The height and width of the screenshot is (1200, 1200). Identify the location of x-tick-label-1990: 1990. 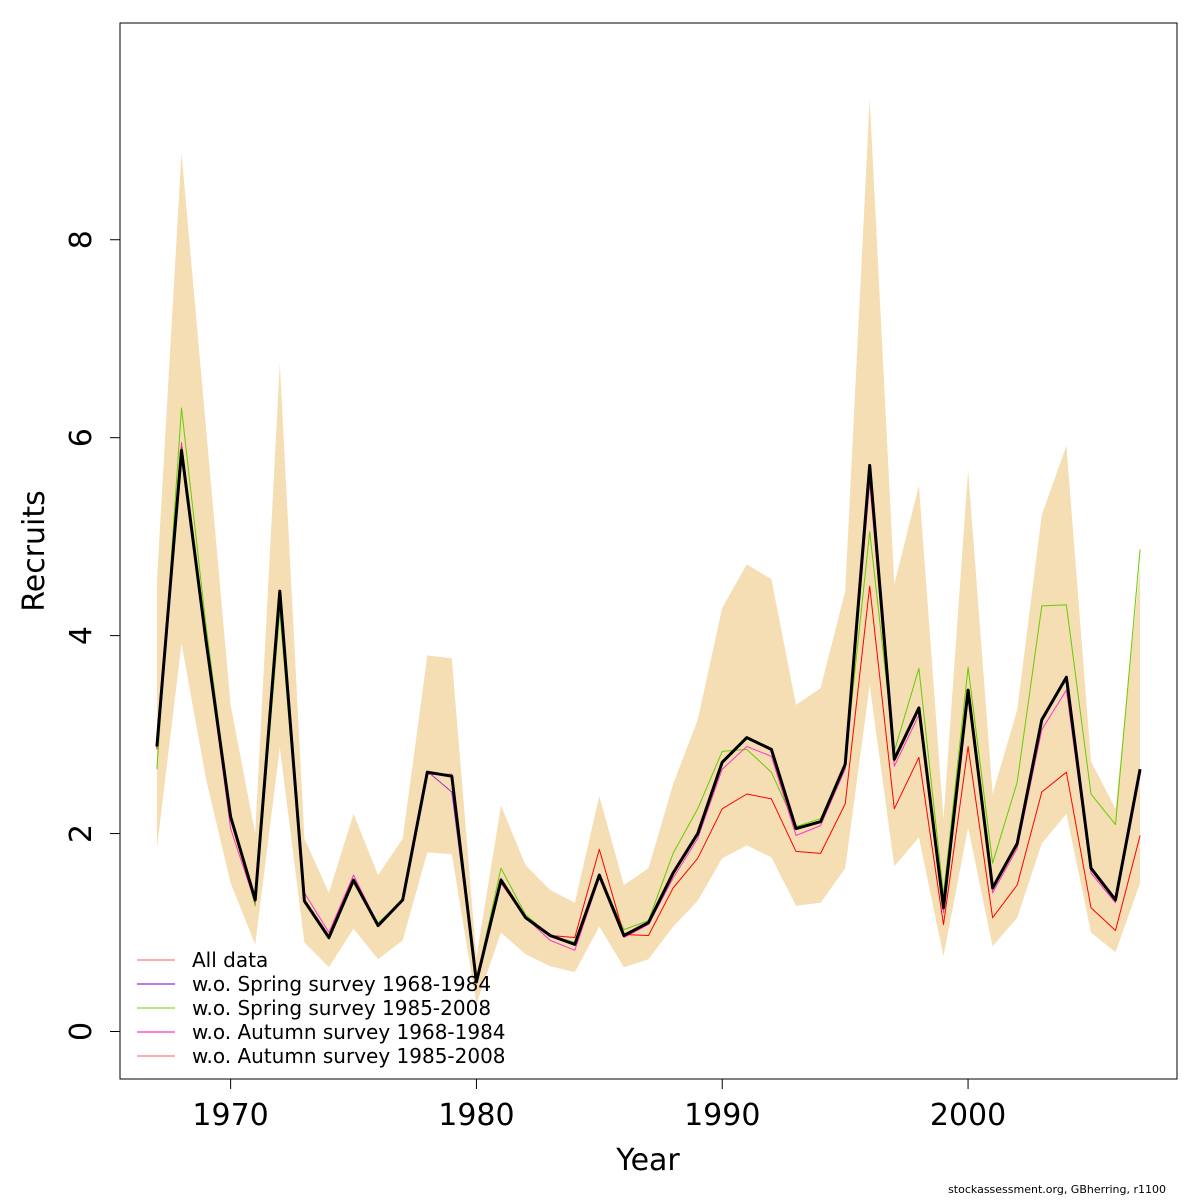
(722, 1115).